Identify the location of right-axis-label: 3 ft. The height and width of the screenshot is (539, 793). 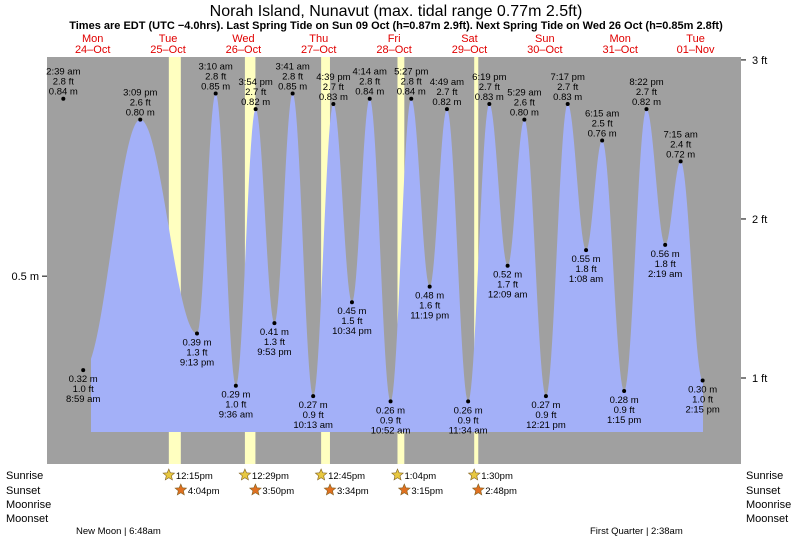
(759, 61).